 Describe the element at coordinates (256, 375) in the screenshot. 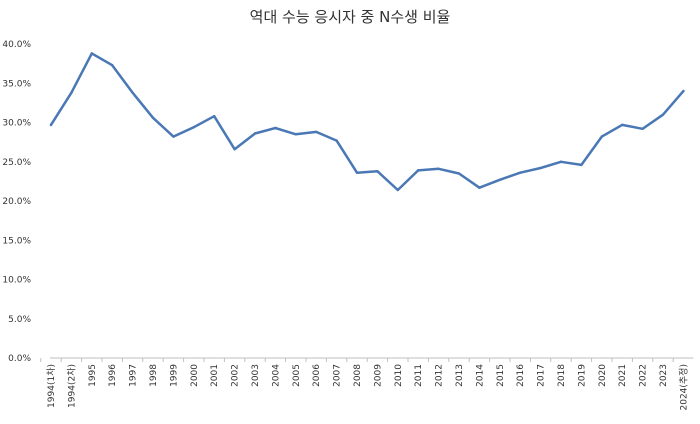

I see `x-tick-label: 2003` at that location.